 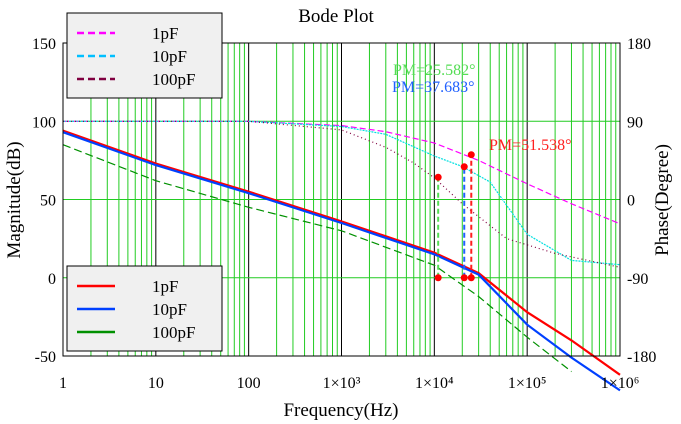 What do you see at coordinates (144, 308) in the screenshot?
I see `legend-magnitude: 1pF 10pF 100pF` at bounding box center [144, 308].